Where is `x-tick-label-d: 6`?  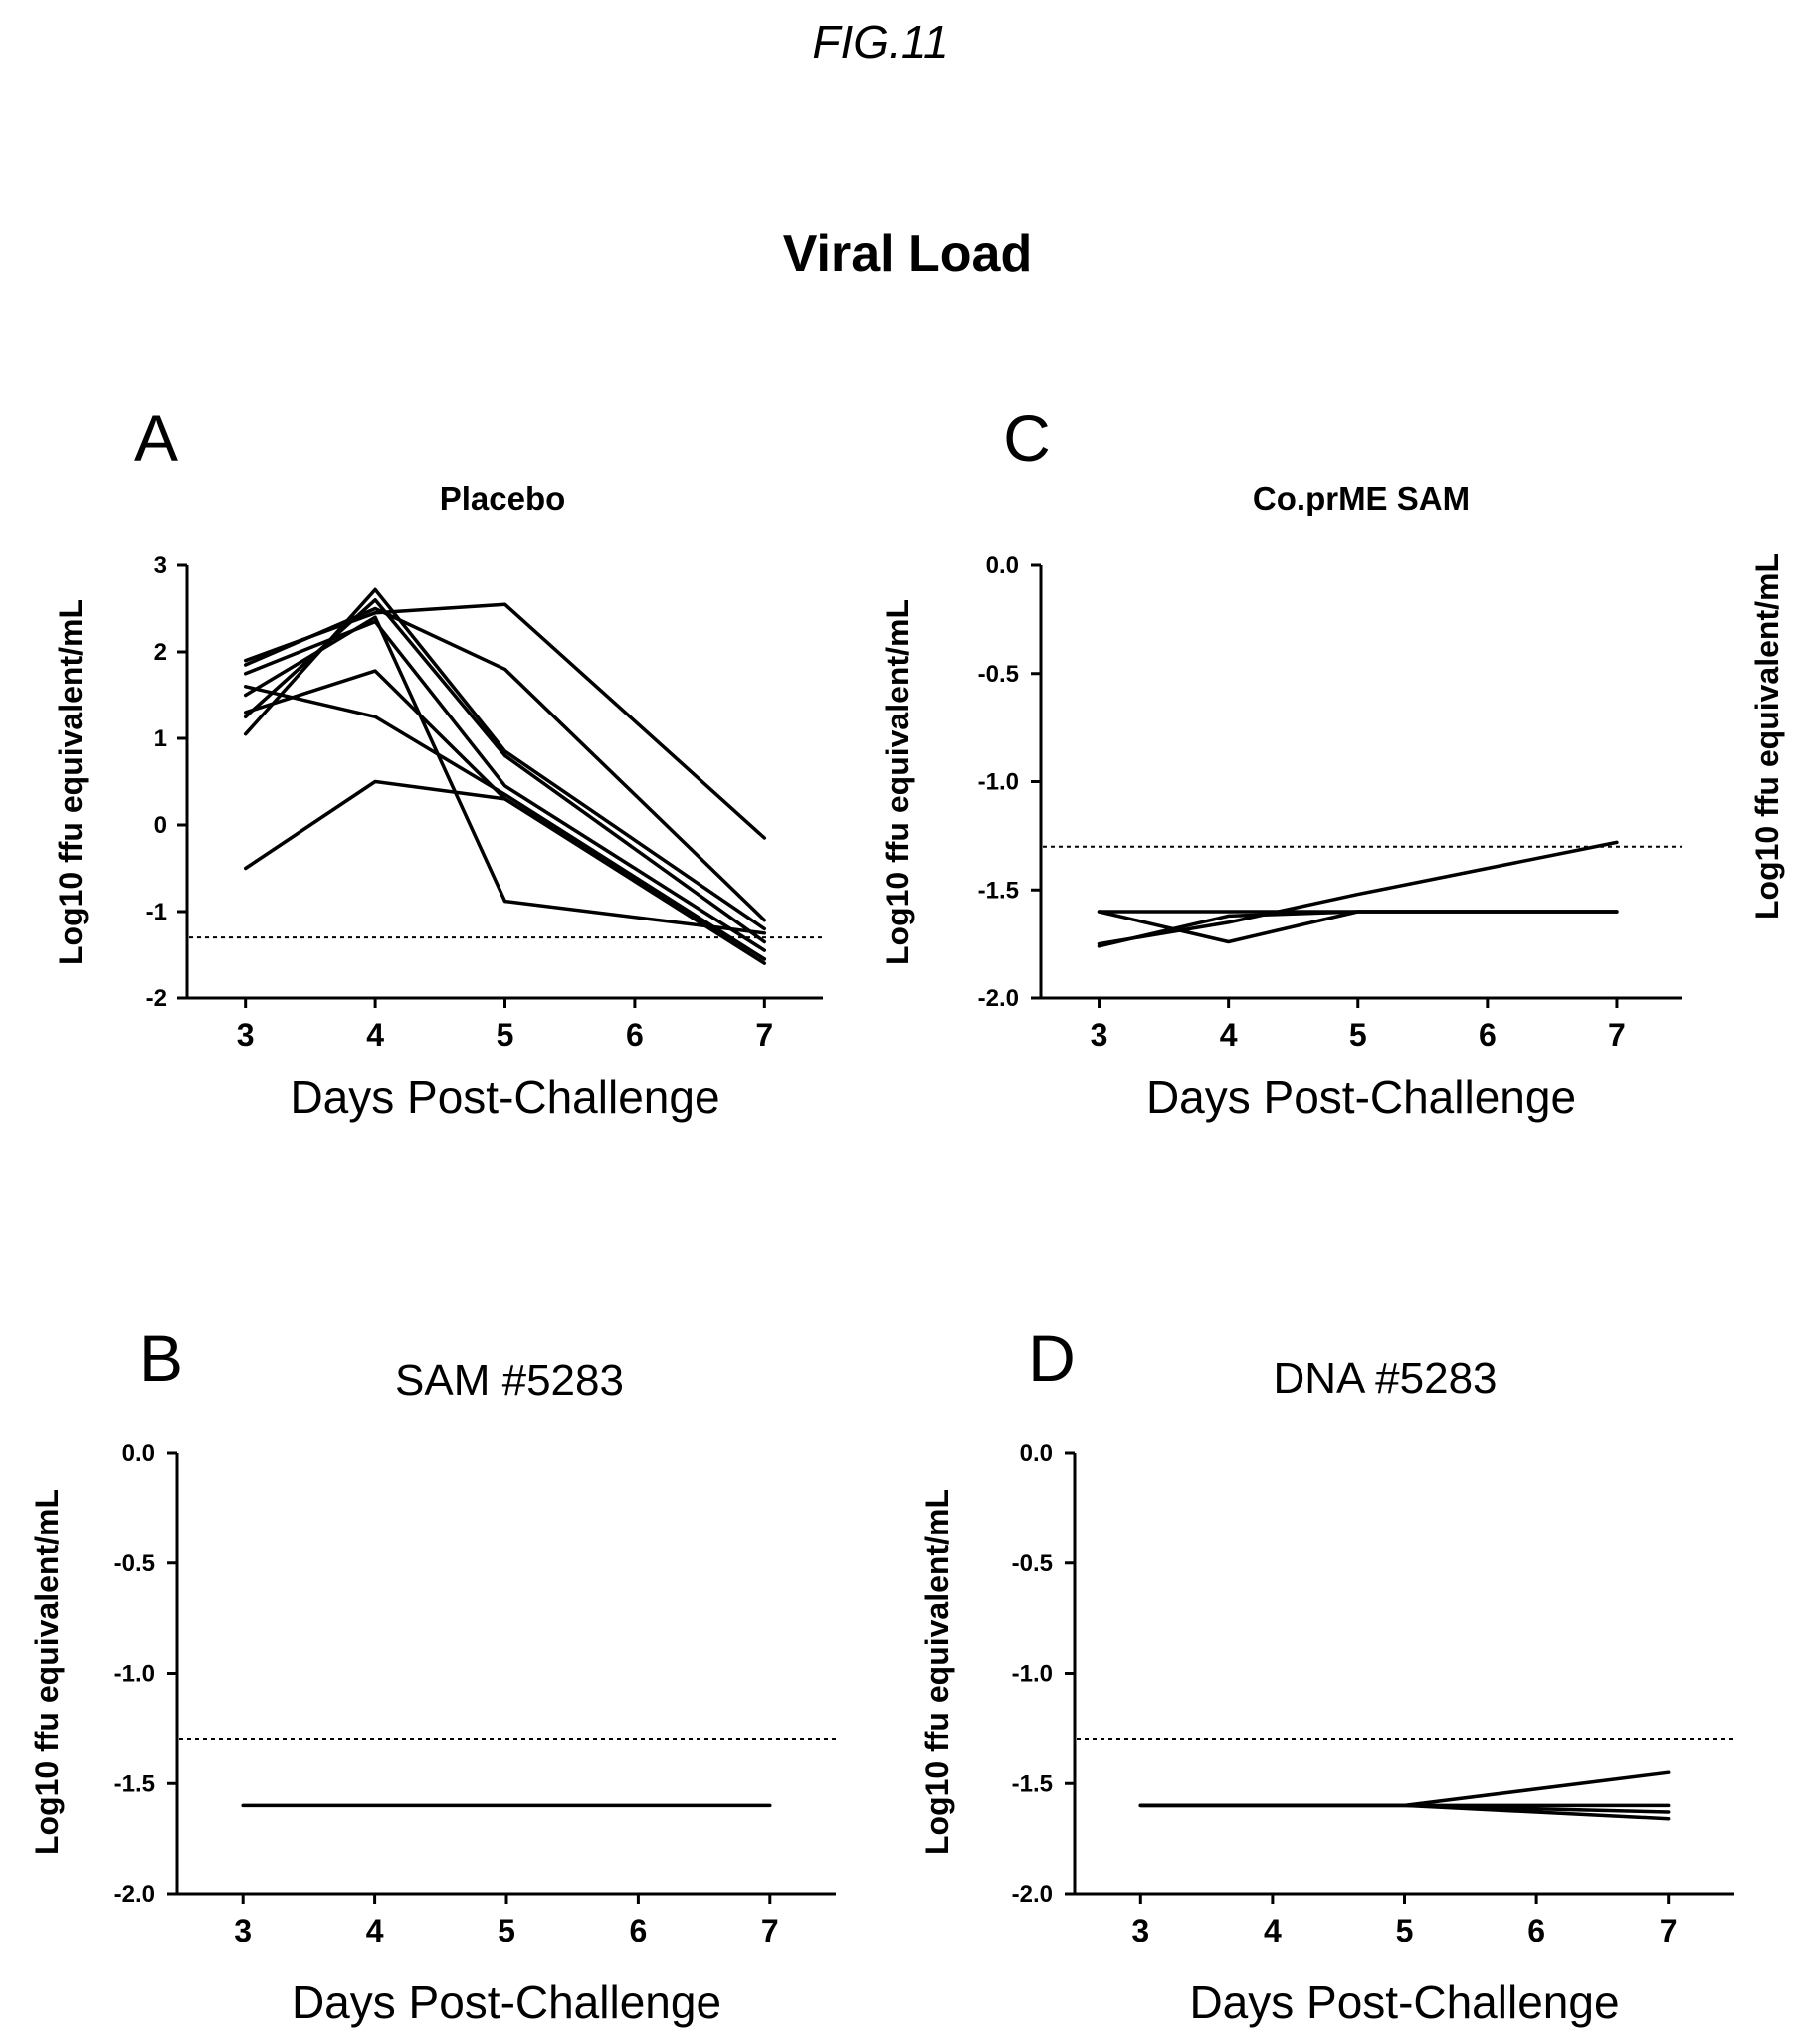
x-tick-label-d: 6 is located at coordinates (1536, 1930).